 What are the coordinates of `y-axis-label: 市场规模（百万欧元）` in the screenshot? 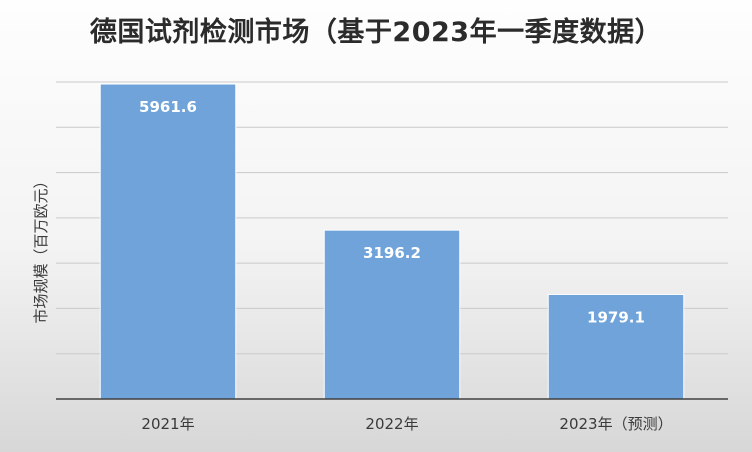 It's located at (41, 248).